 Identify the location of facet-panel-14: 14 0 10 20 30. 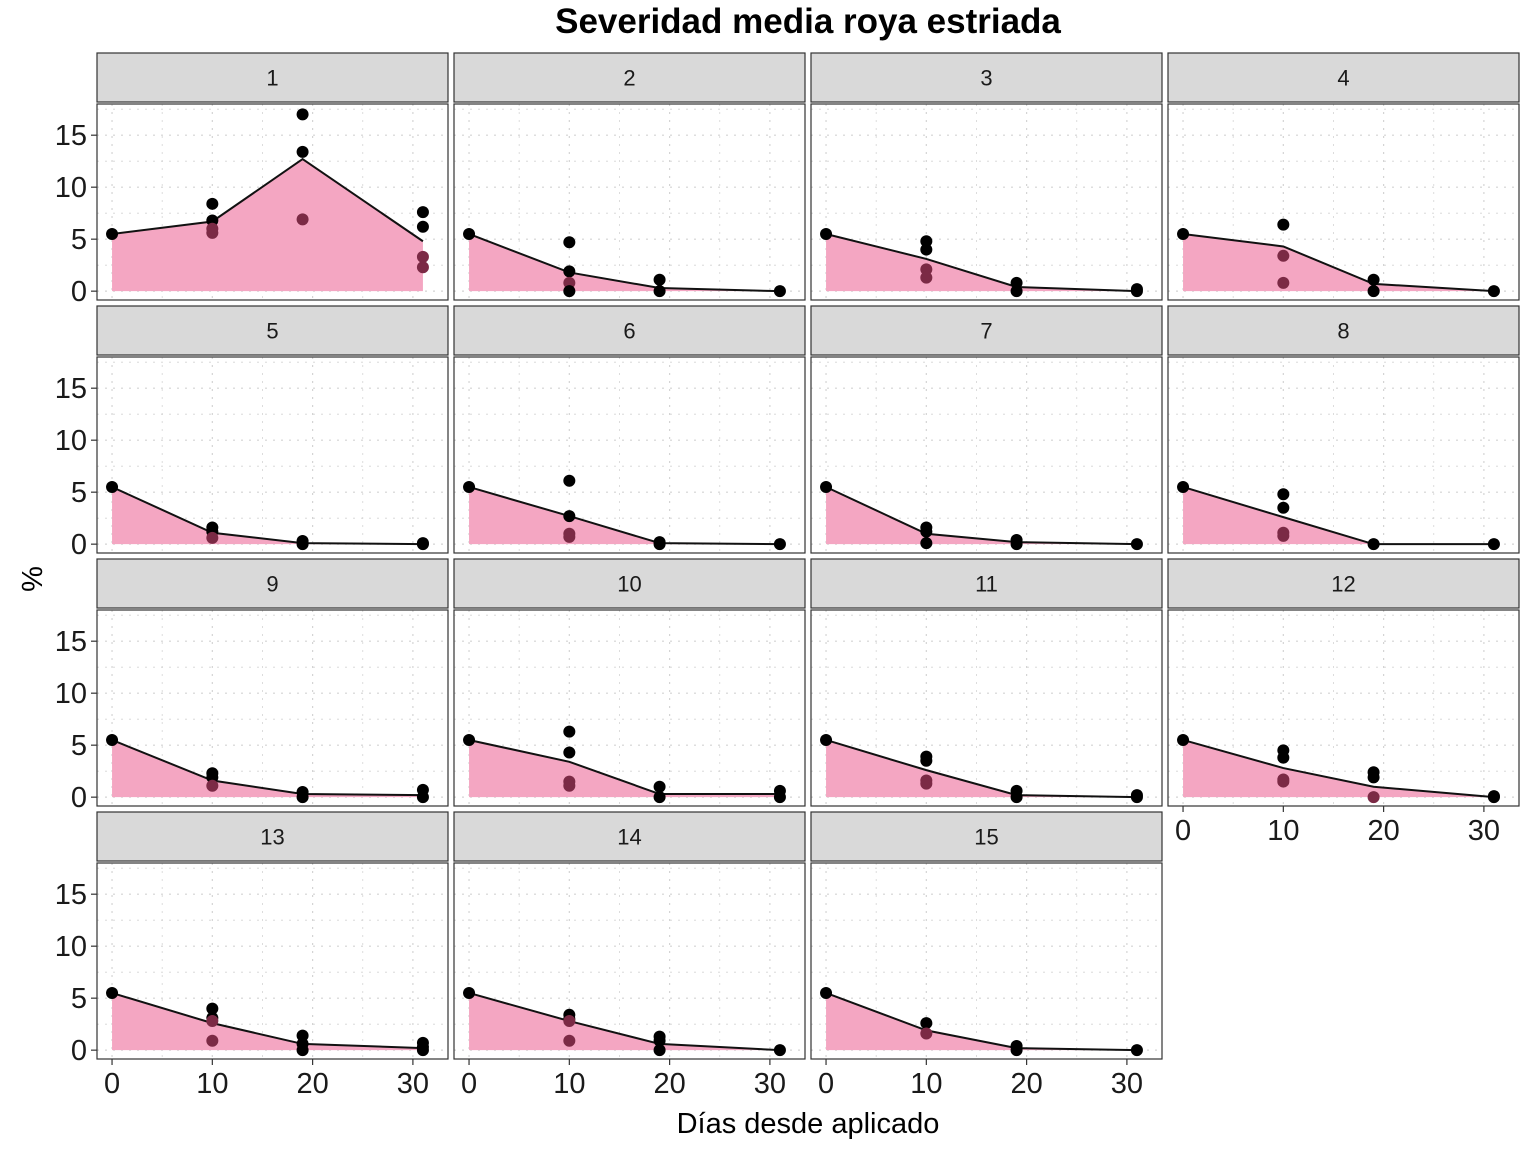
(629, 955).